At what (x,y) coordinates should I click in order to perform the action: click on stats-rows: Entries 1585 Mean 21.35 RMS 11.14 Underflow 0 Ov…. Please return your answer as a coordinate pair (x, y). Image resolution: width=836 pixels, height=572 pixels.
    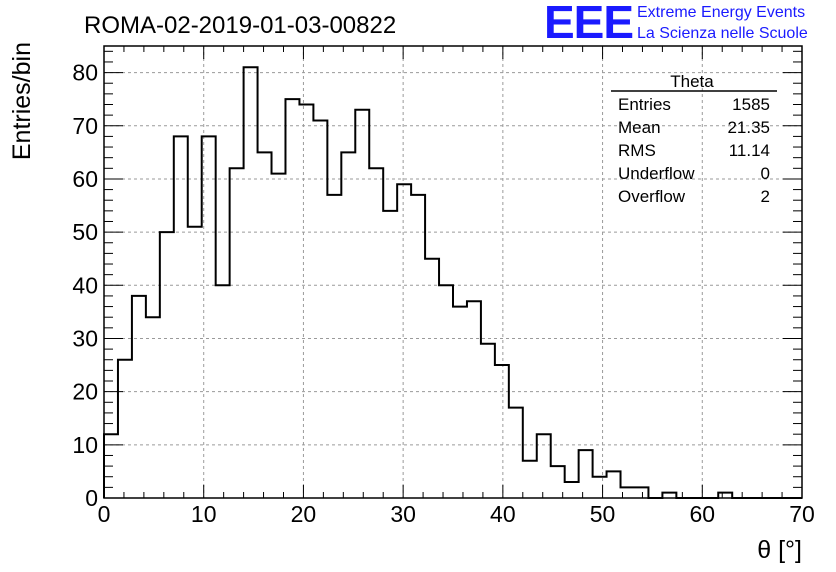
    Looking at the image, I should click on (694, 150).